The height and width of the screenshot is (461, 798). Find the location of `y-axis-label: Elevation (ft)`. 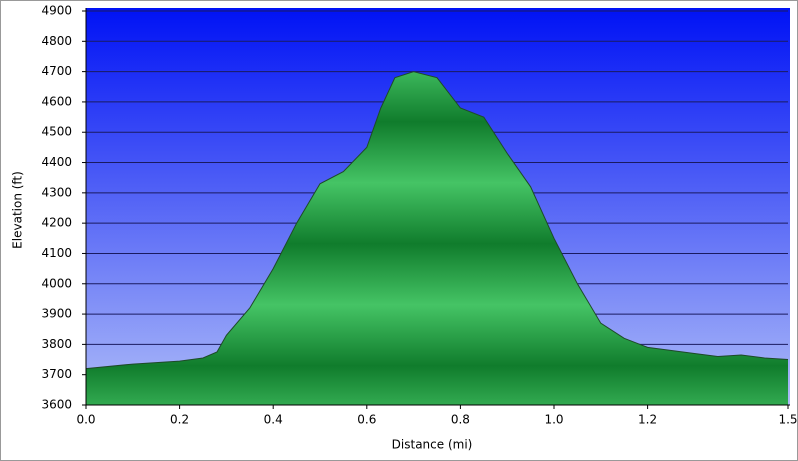

y-axis-label: Elevation (ft) is located at coordinates (18, 210).